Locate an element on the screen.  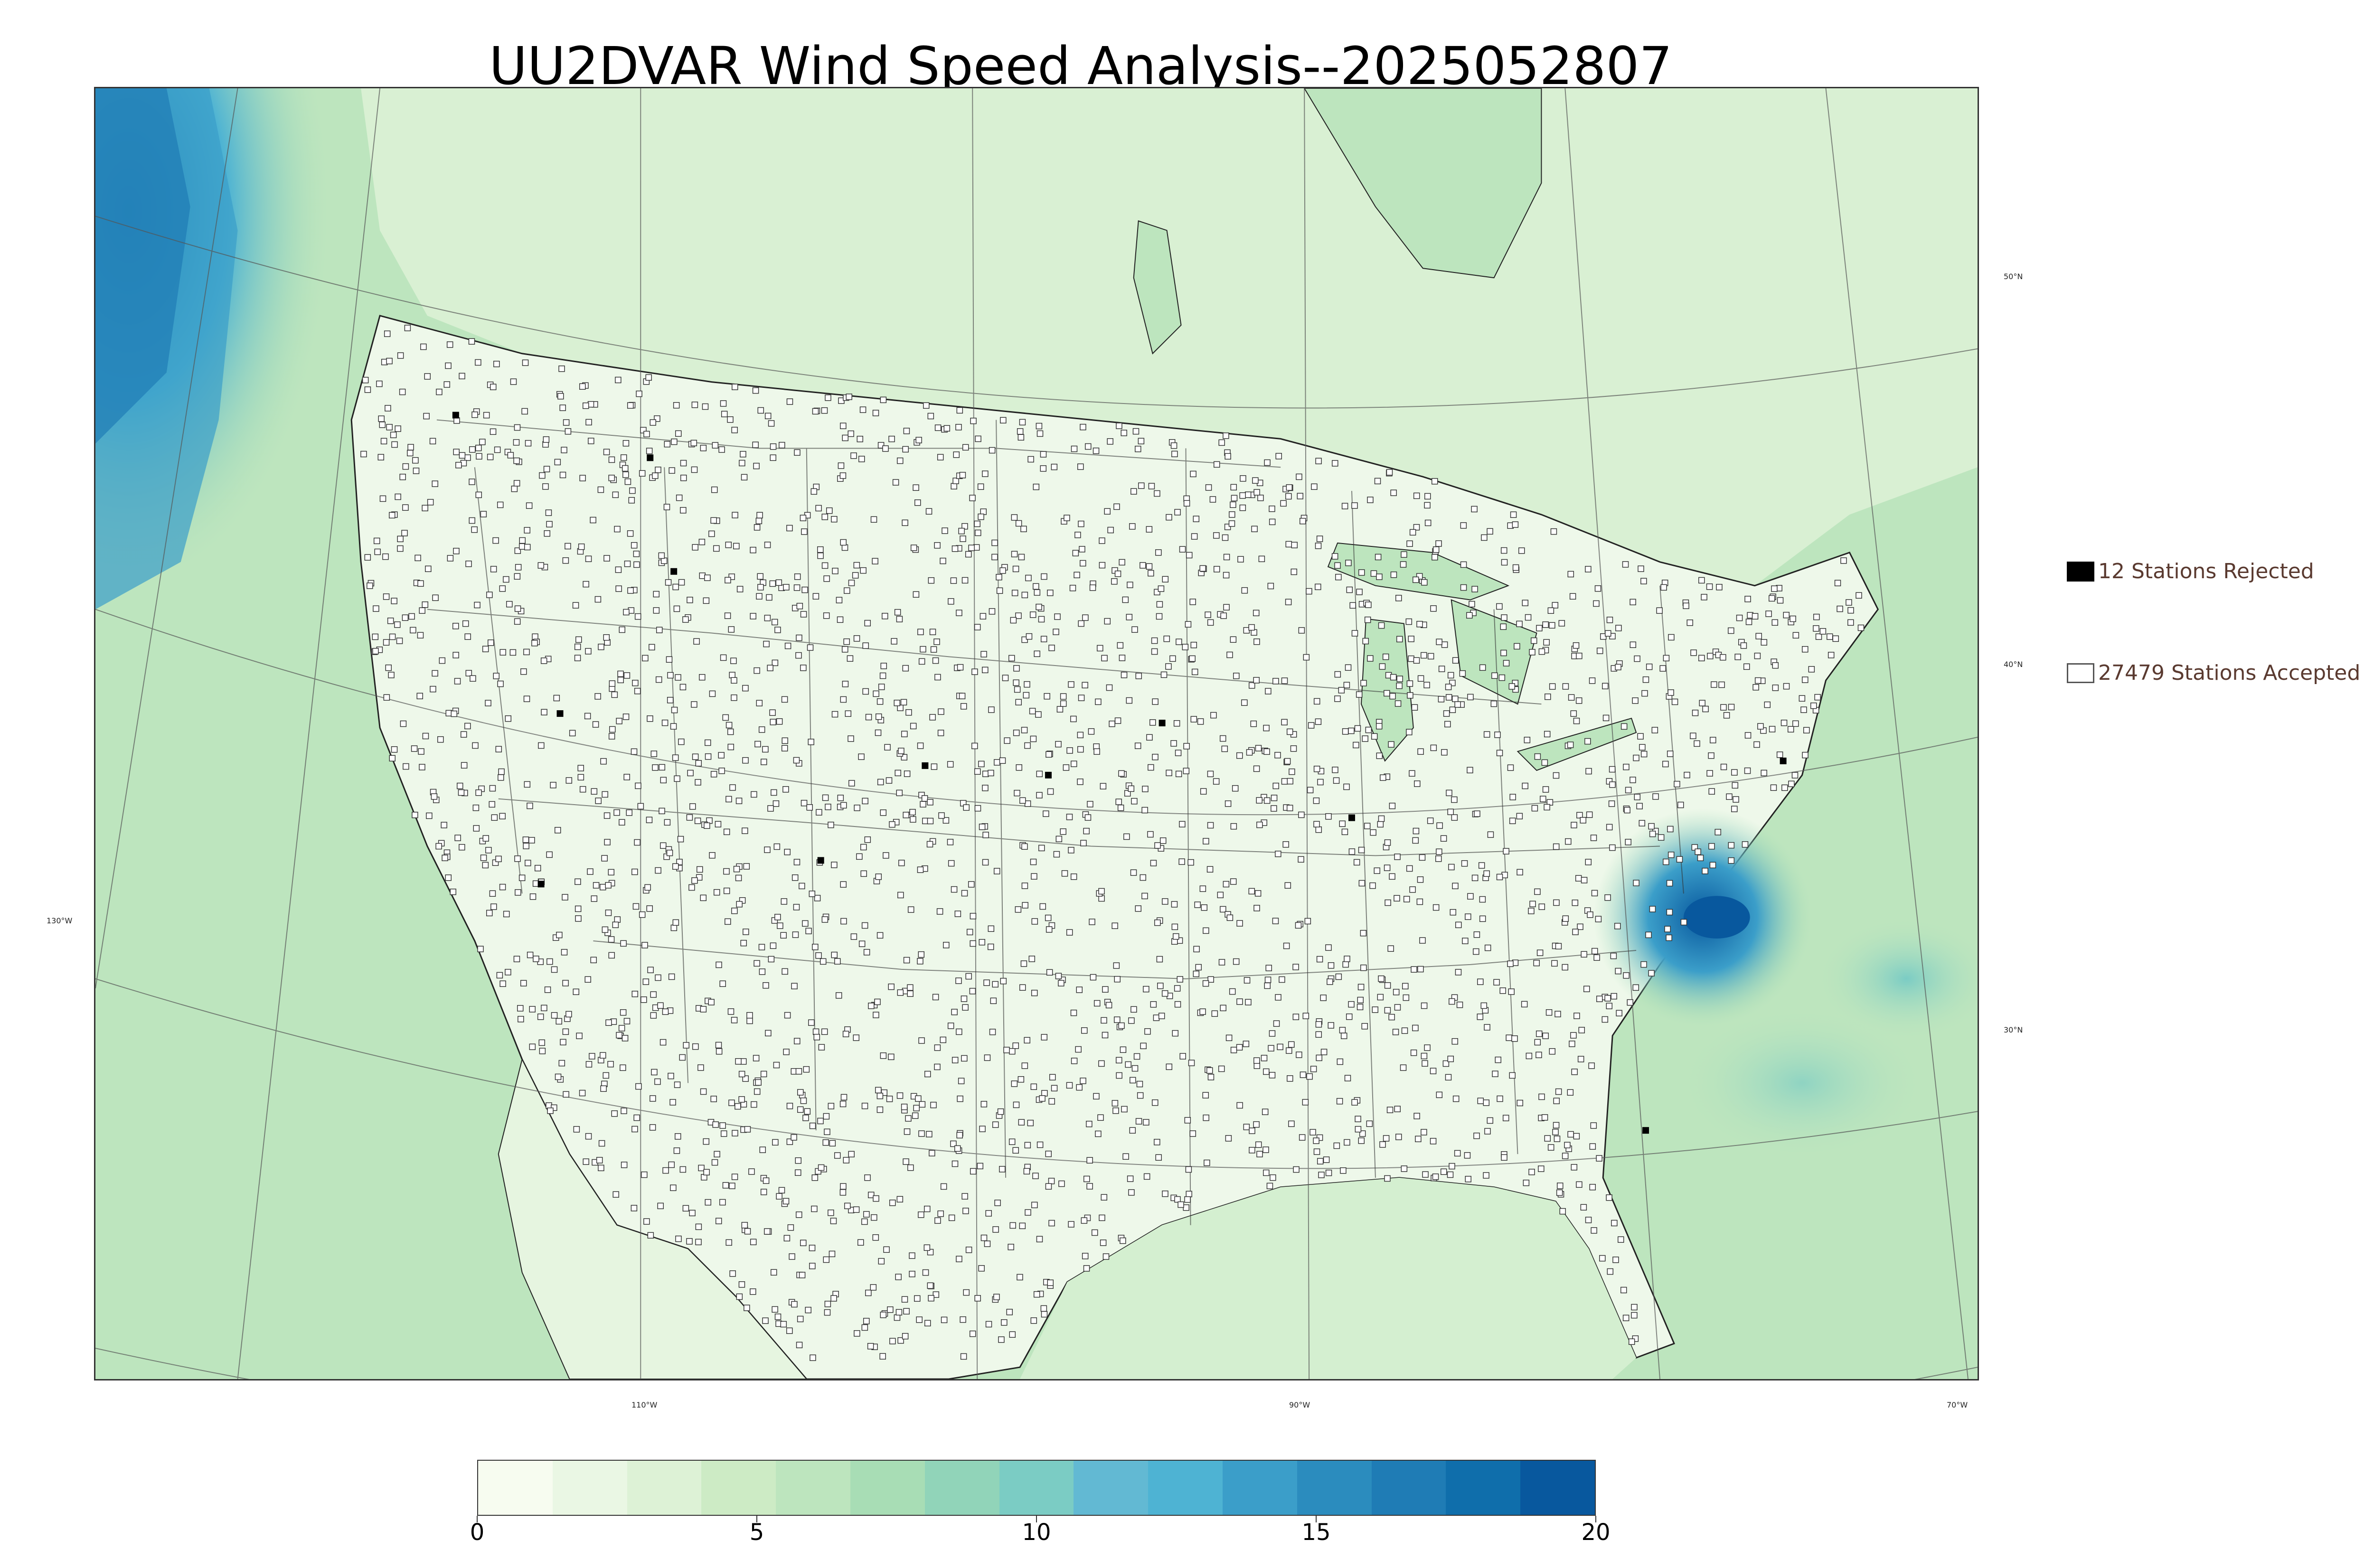
colorbar-segment is located at coordinates (589, 1488).